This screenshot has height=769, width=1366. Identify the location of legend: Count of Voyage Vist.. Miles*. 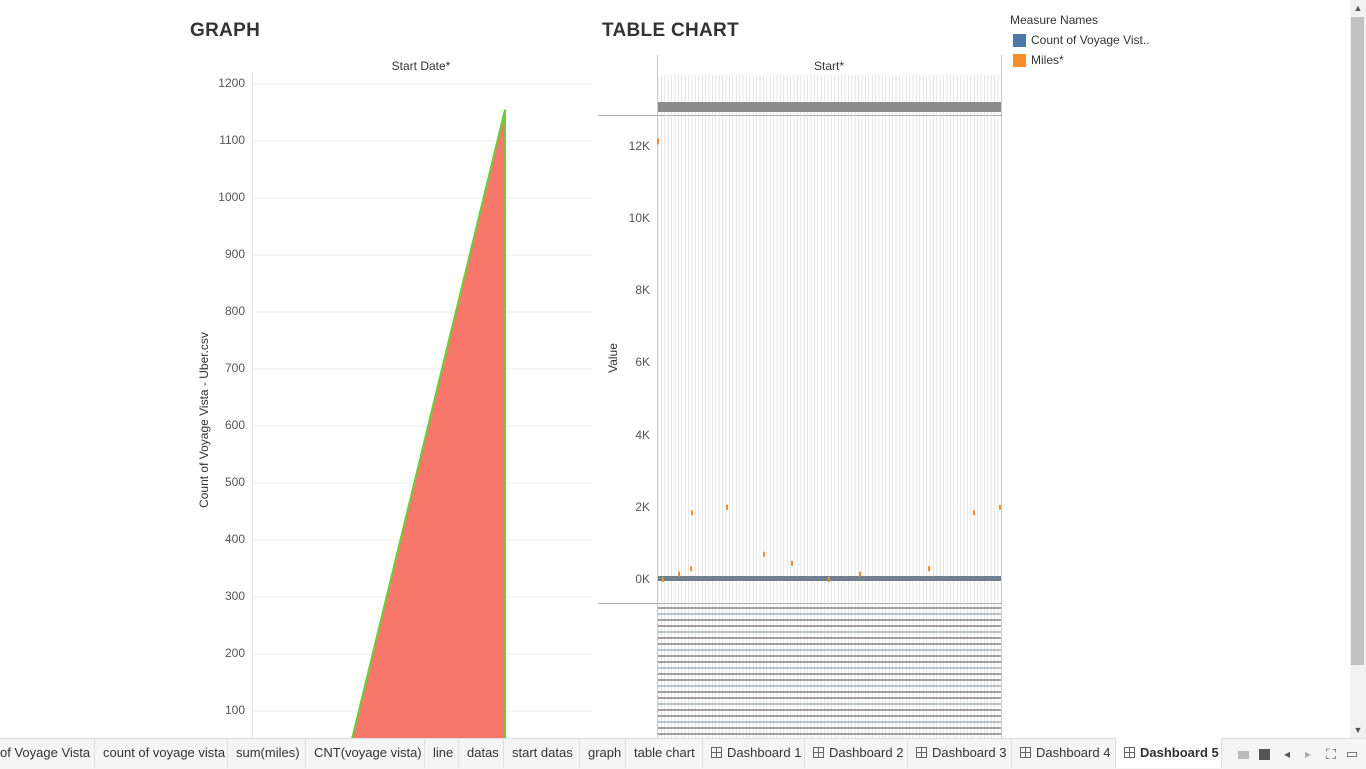
(1081, 50).